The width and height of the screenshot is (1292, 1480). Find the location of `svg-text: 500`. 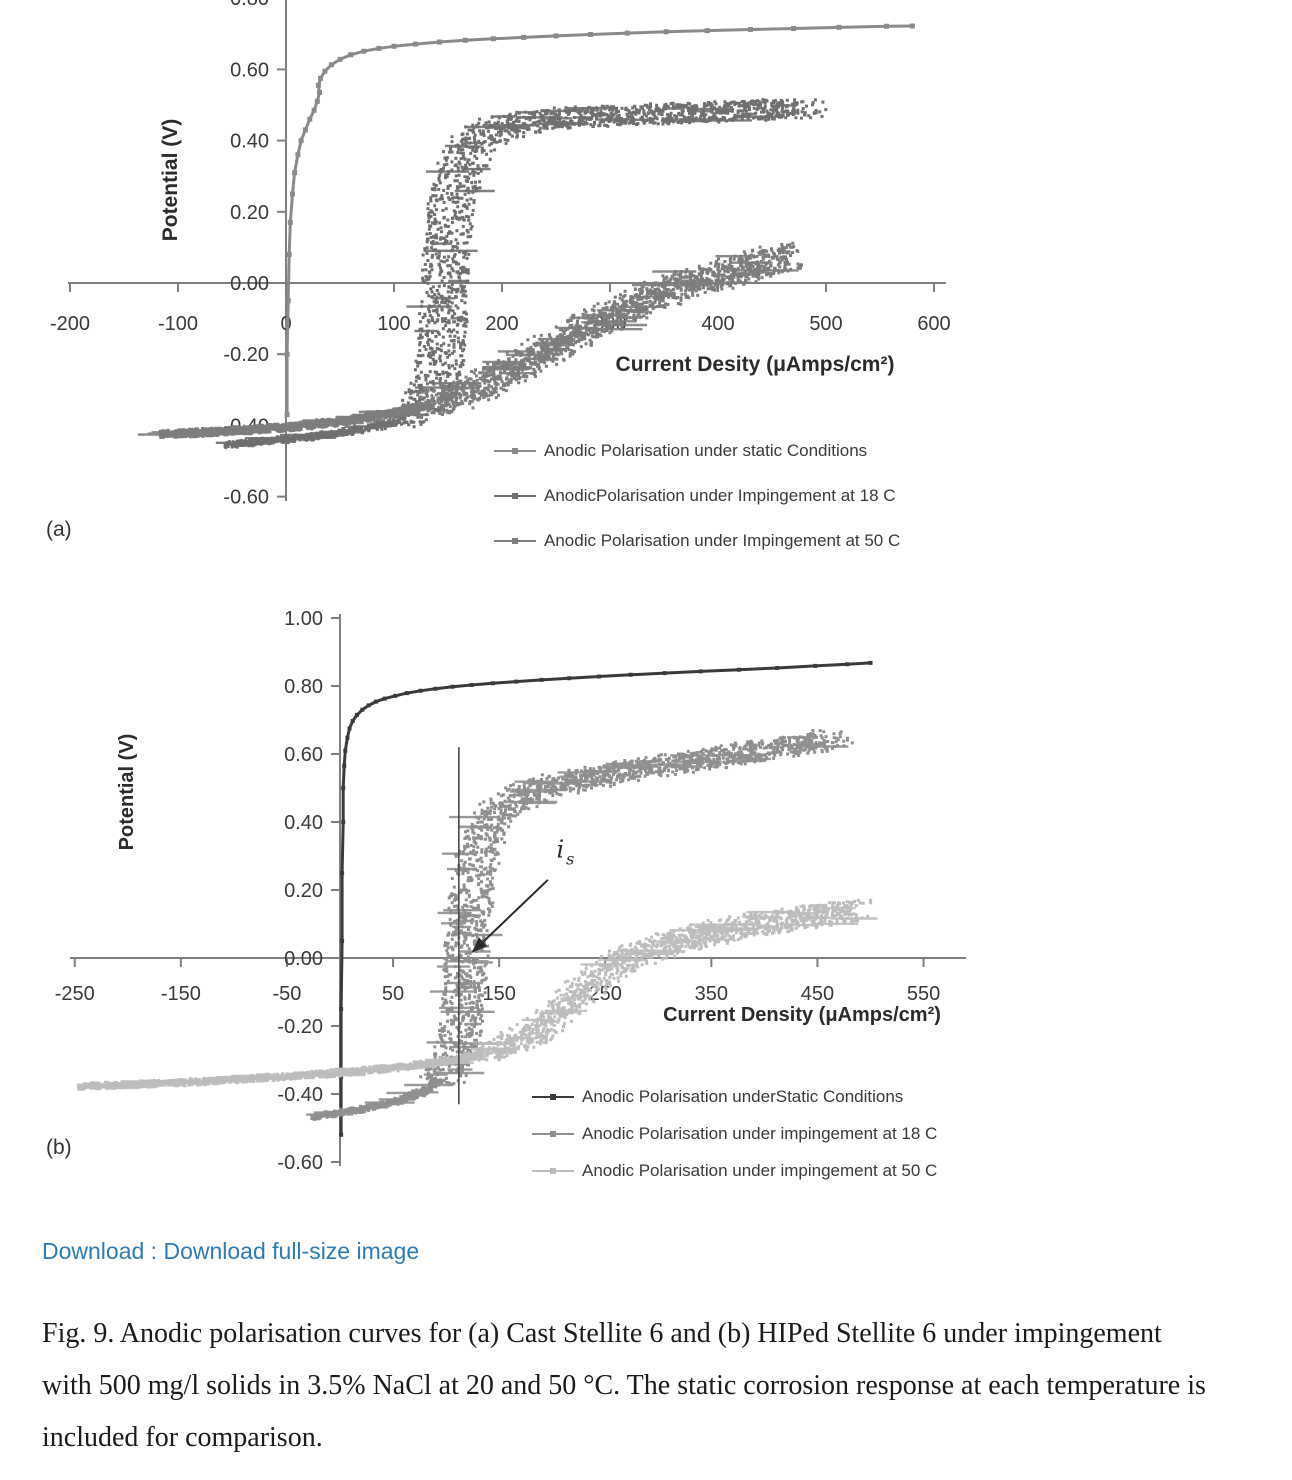

svg-text: 500 is located at coordinates (825, 324).